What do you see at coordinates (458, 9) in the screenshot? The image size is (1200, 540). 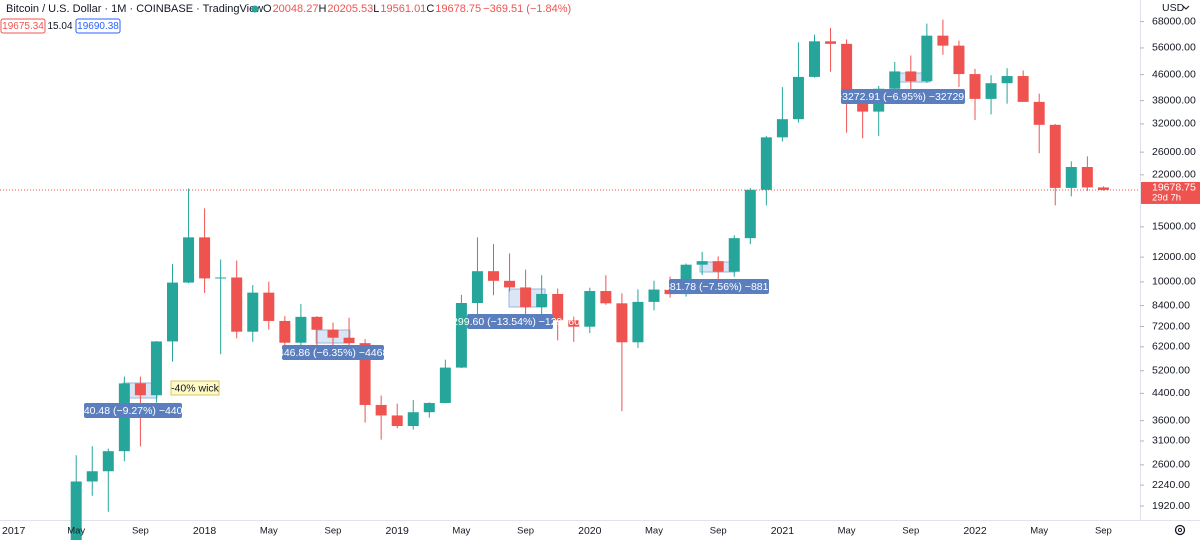 I see `ohlc-value: 19678.75` at bounding box center [458, 9].